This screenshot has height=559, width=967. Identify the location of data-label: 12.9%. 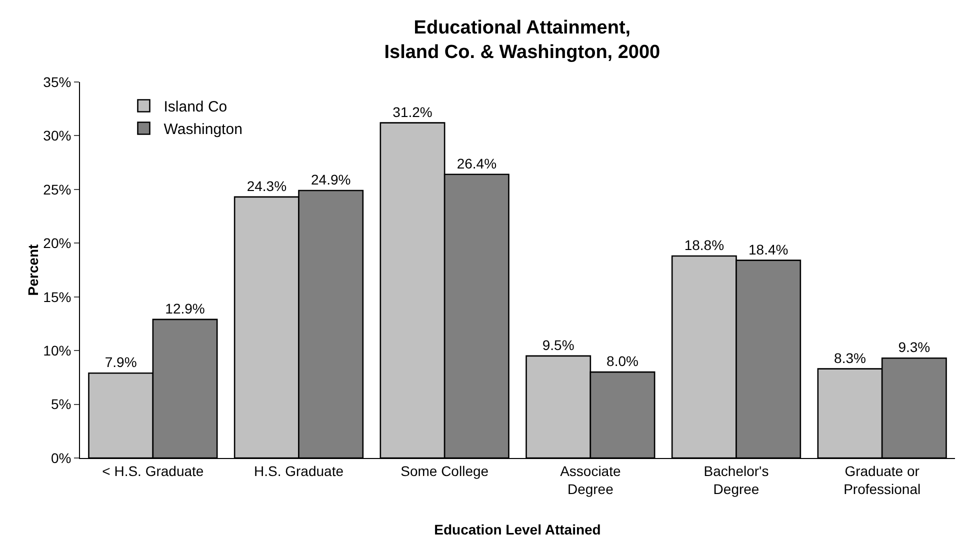
(185, 308).